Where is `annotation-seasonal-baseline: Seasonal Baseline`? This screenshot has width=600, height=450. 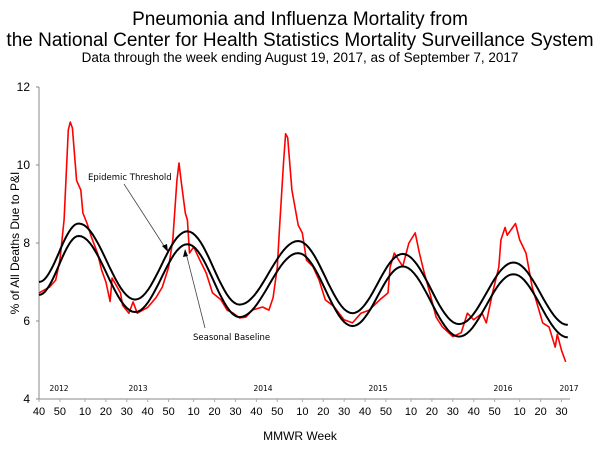
annotation-seasonal-baseline: Seasonal Baseline is located at coordinates (231, 338).